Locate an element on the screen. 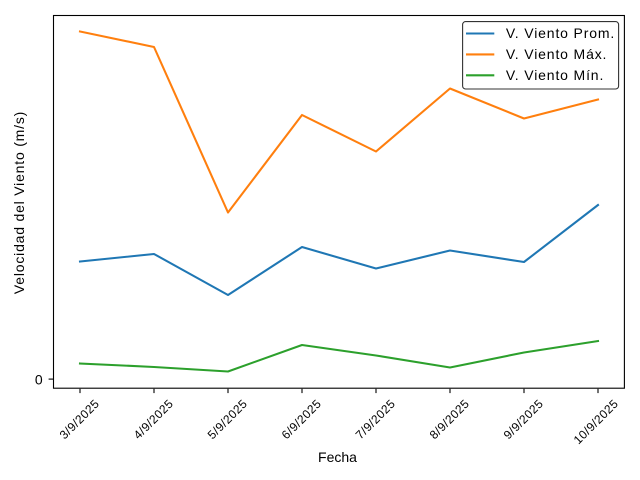 This screenshot has width=640, height=480. svg-text: V. Viento Mín. is located at coordinates (555, 75).